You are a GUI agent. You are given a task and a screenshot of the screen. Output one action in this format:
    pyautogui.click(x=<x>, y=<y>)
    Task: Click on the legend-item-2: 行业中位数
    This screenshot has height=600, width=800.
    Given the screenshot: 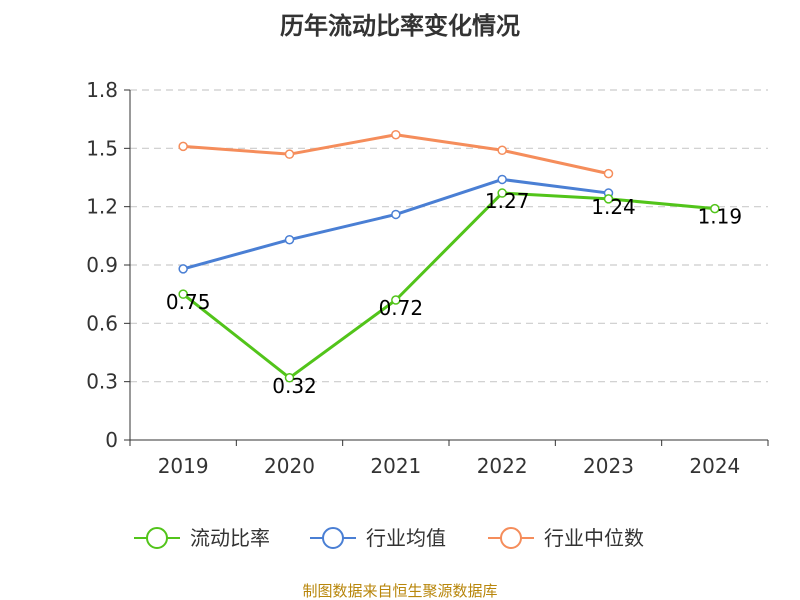 What is the action you would take?
    pyautogui.click(x=566, y=538)
    